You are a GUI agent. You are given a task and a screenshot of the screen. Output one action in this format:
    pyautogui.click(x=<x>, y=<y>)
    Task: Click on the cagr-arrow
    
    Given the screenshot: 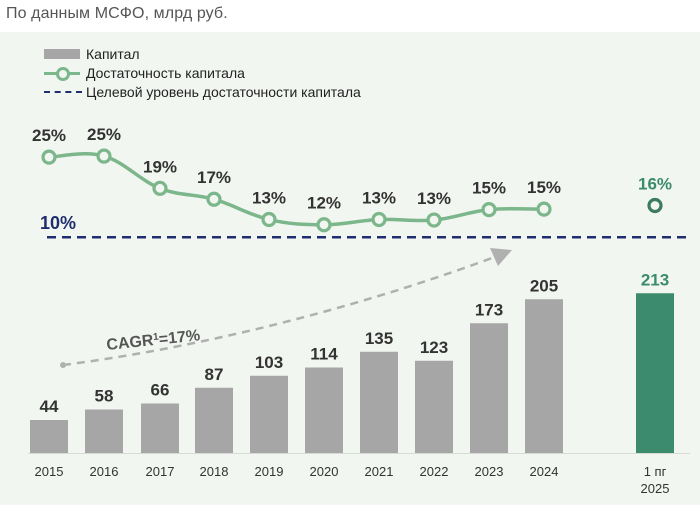 What is the action you would take?
    pyautogui.click(x=281, y=310)
    